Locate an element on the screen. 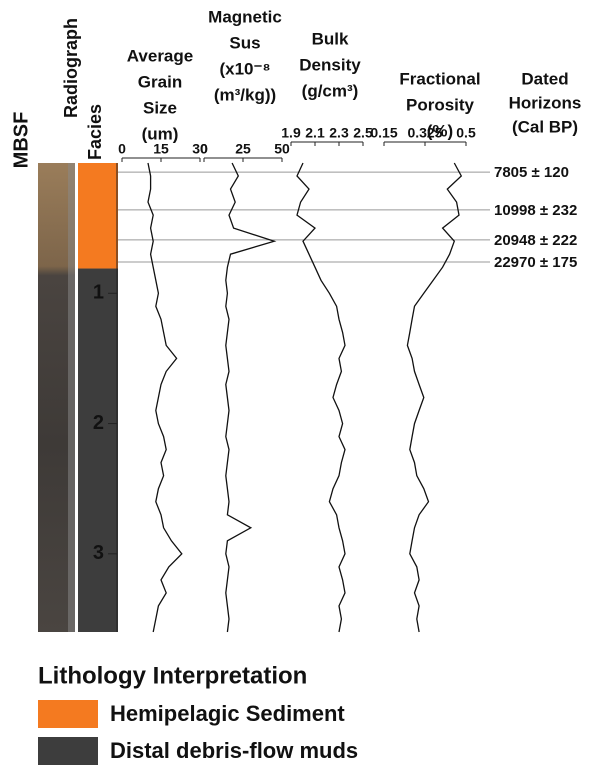  legend-title: Lithology Interpretation is located at coordinates (172, 675).